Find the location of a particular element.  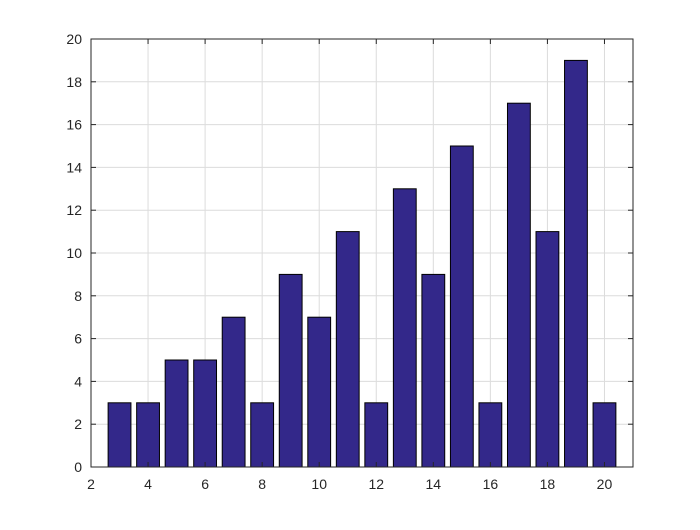

x-tick-label: 10 is located at coordinates (319, 484).